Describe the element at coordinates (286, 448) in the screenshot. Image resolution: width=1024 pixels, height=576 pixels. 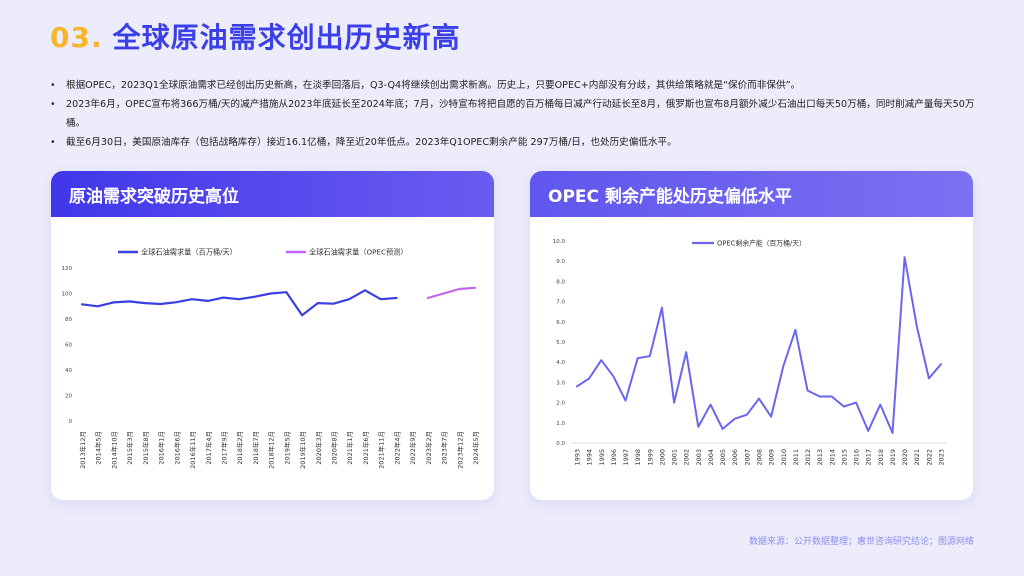
I see `x-tick-label: 2019年5月` at that location.